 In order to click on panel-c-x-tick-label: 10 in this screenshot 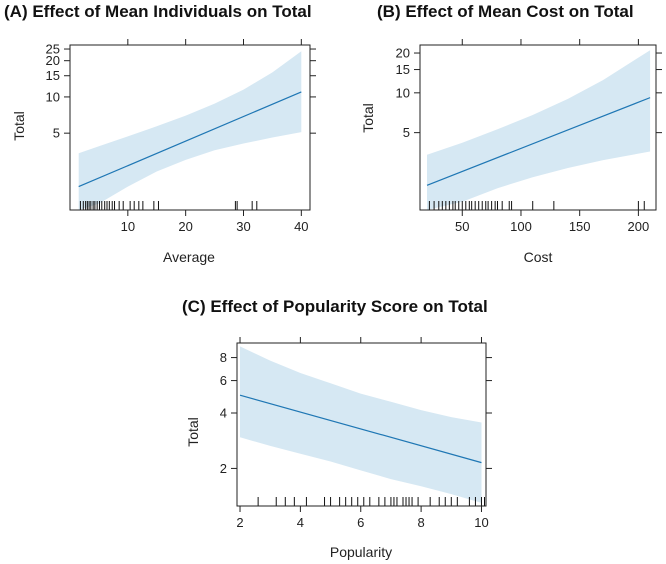, I will do `click(481, 522)`.